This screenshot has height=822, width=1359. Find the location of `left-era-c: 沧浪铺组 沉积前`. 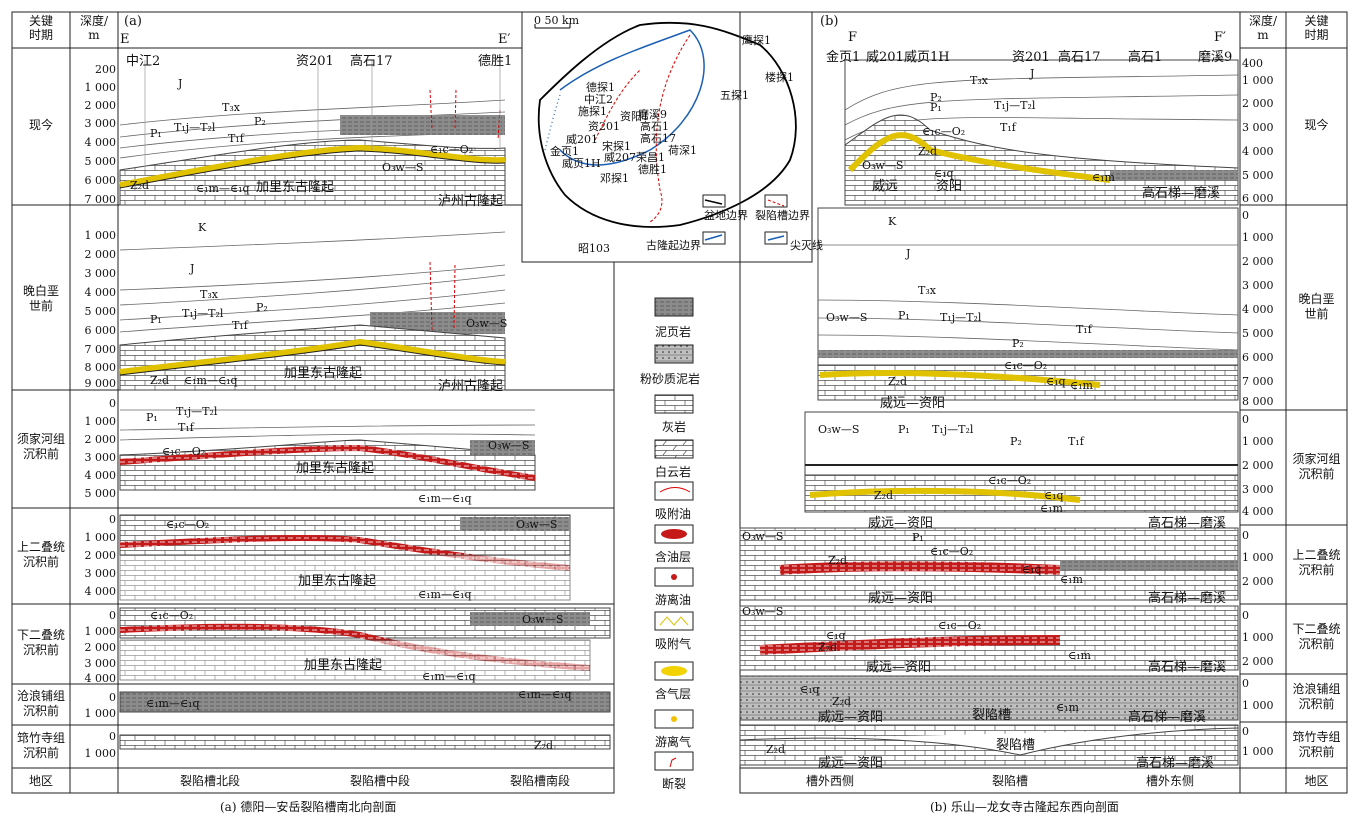

left-era-c: 沧浪铺组 沉积前 is located at coordinates (40, 703).